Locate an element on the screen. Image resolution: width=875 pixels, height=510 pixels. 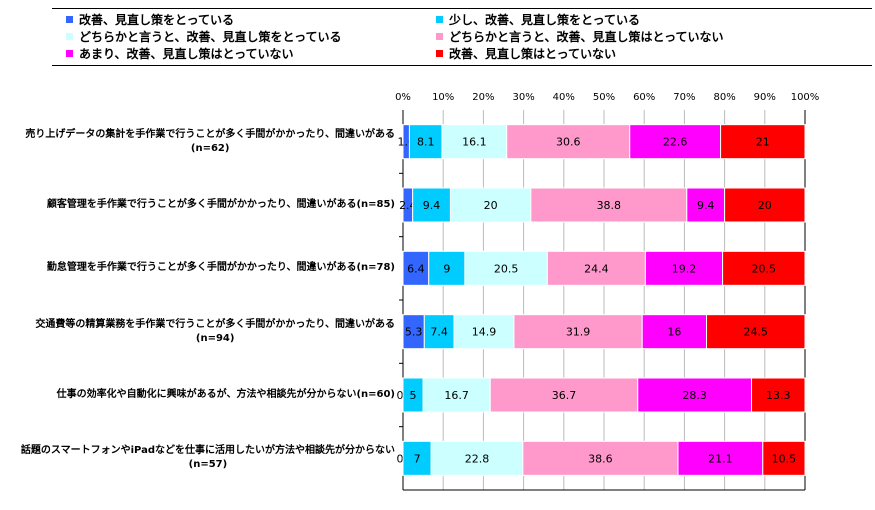
data-label: 22.8 is located at coordinates (477, 458).